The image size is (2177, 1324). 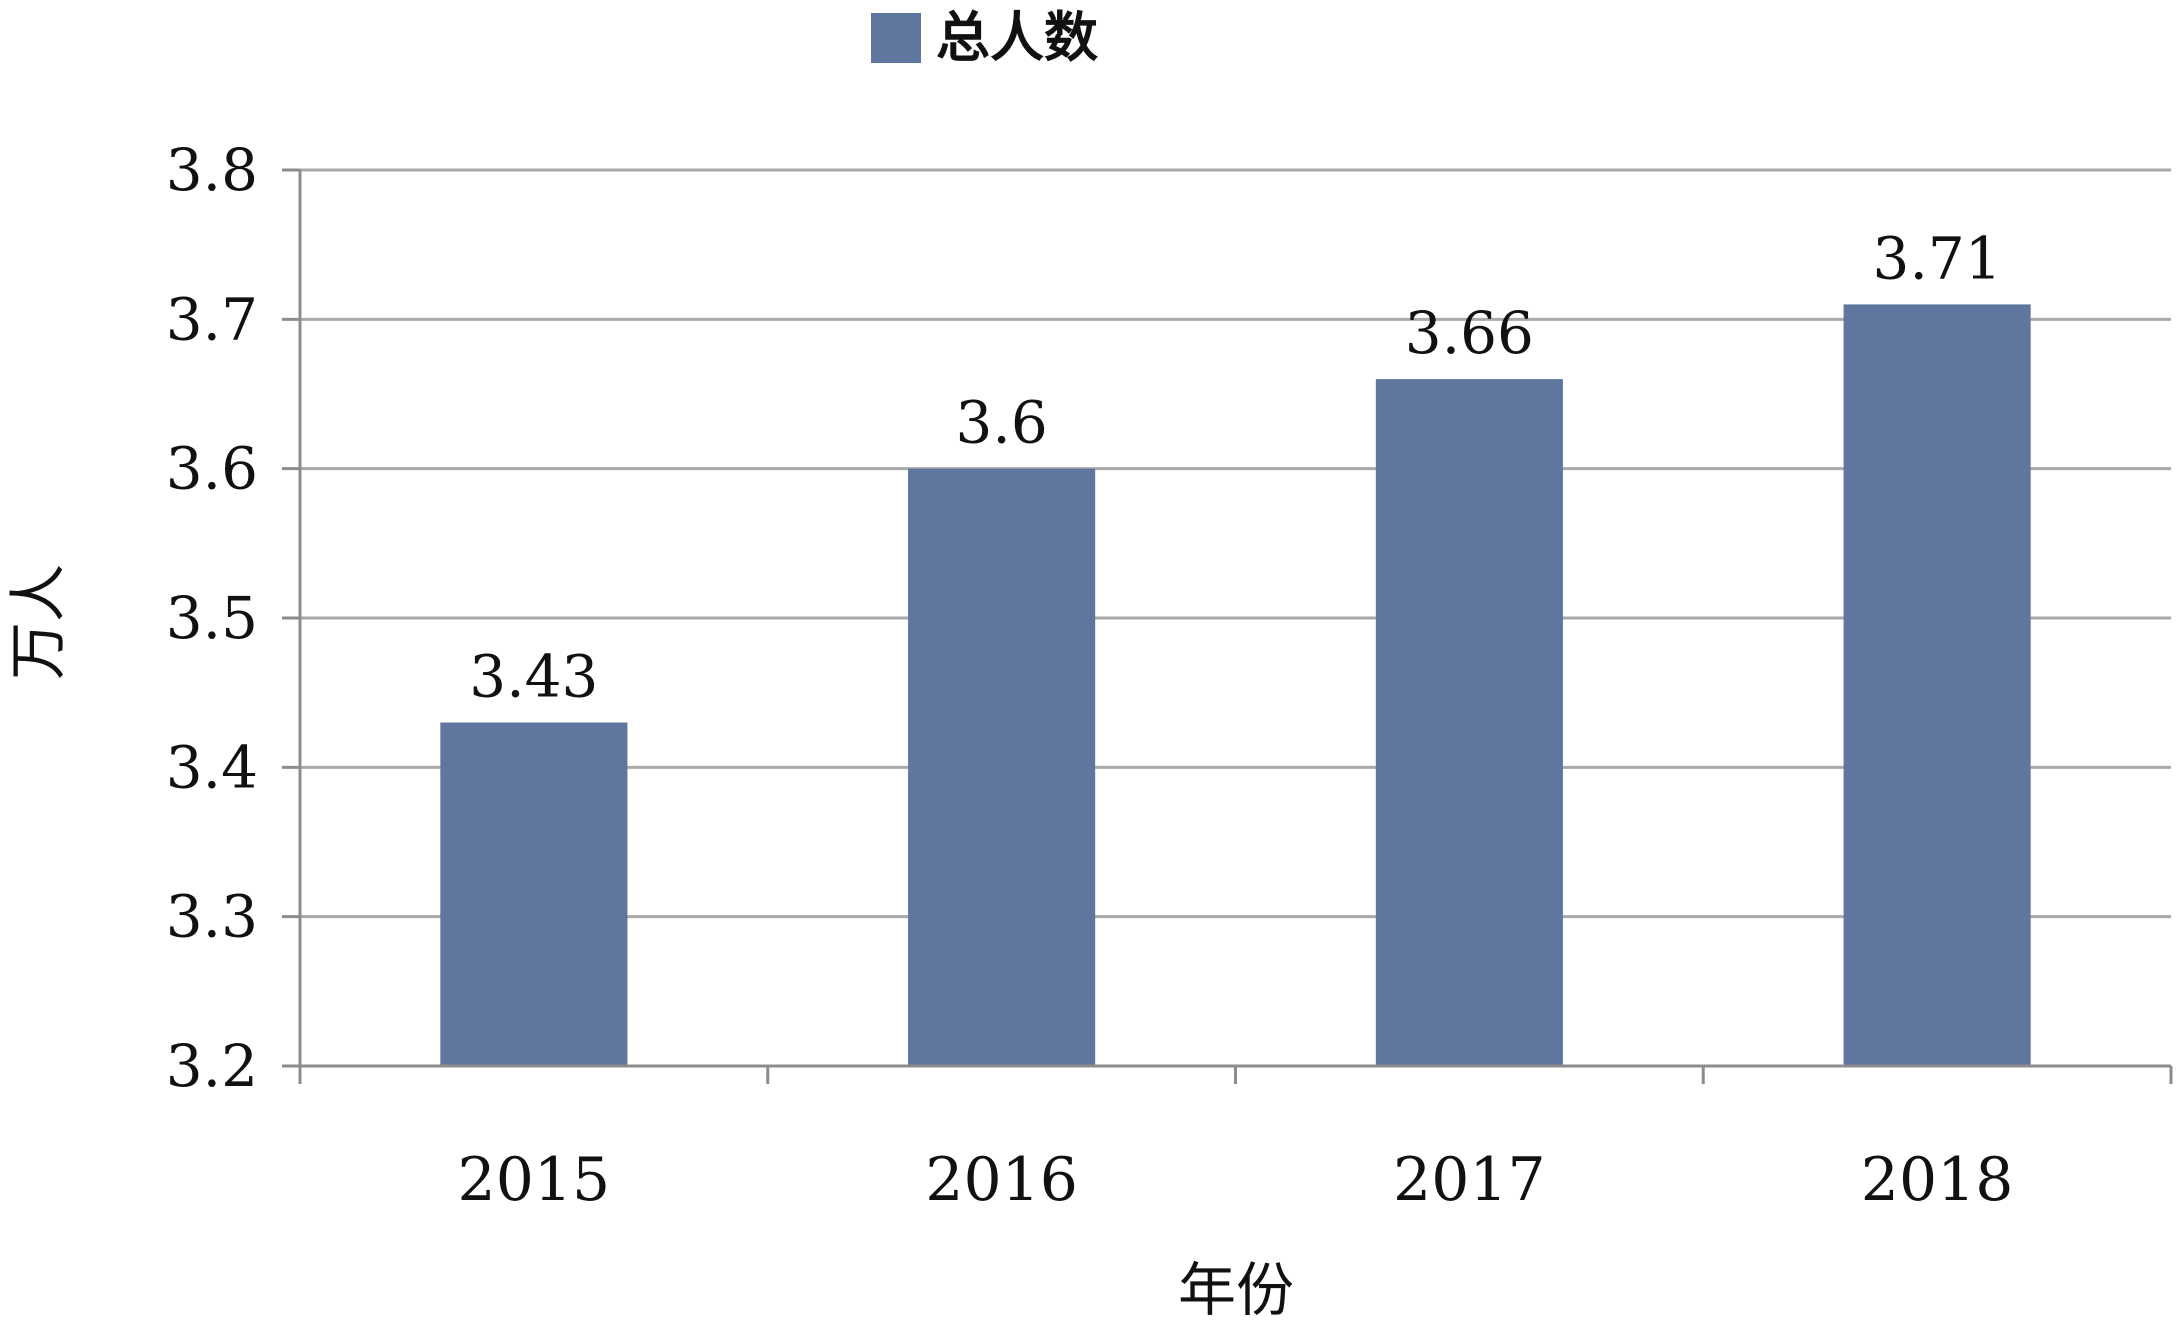 What do you see at coordinates (1937, 258) in the screenshot?
I see `data-label: 3.71` at bounding box center [1937, 258].